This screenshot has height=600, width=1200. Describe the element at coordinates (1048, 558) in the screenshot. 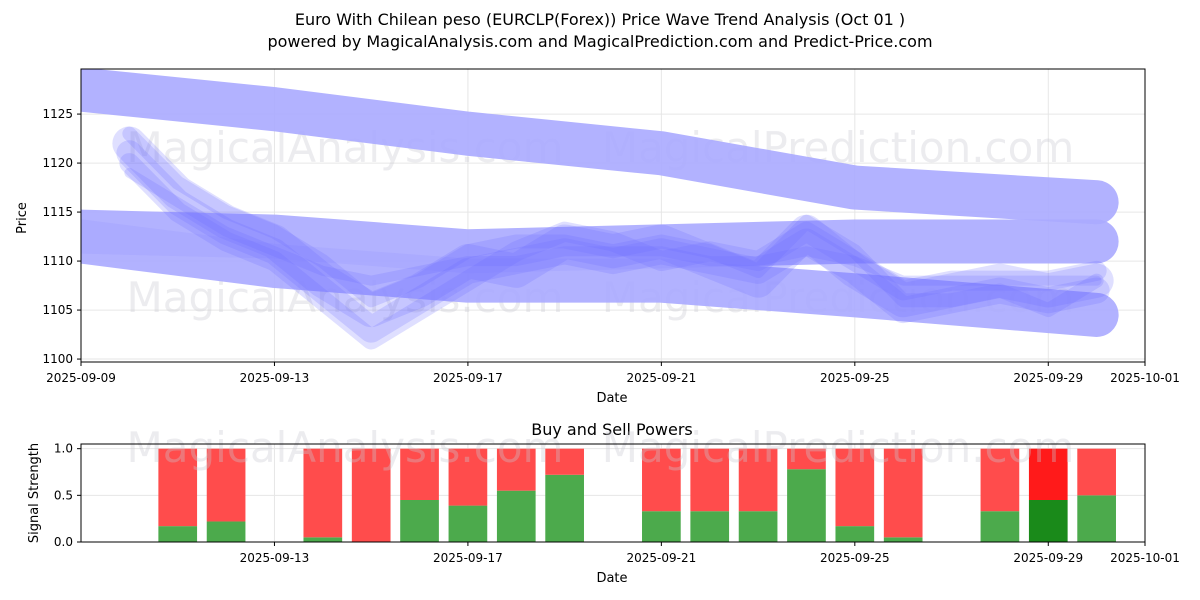

I see `power-x-tick-label: 2025-09-29` at that location.